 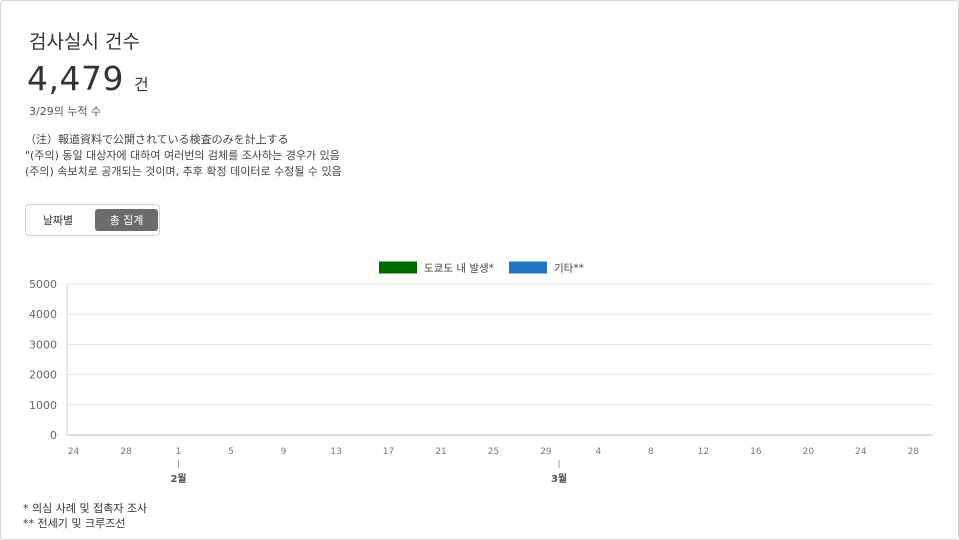 I want to click on y-tick-label: 0, so click(x=53, y=435).